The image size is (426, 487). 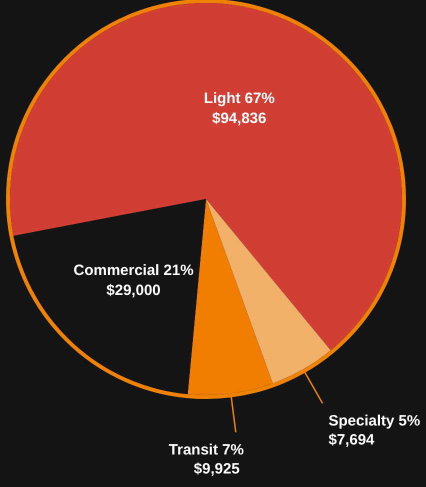 What do you see at coordinates (268, 291) in the screenshot?
I see `pie-slice` at bounding box center [268, 291].